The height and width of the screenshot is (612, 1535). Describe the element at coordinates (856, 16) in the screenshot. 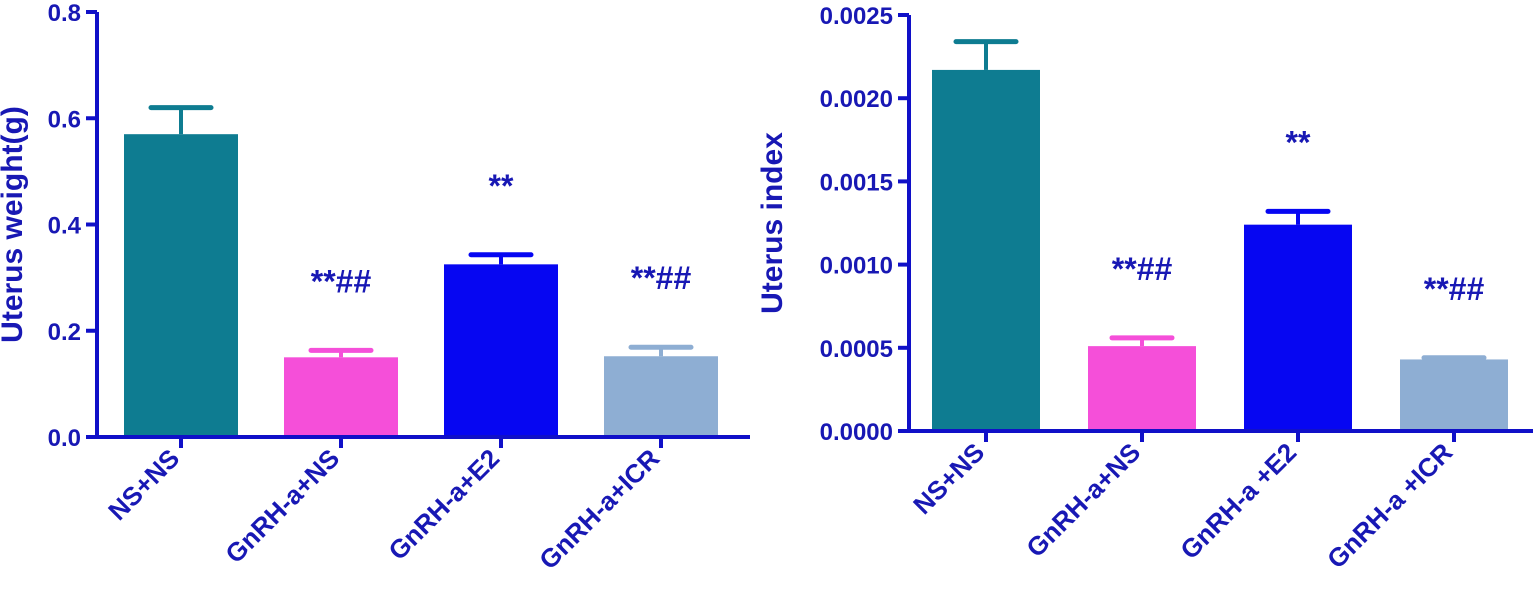

I see `y-tick-label: 0.0025` at that location.